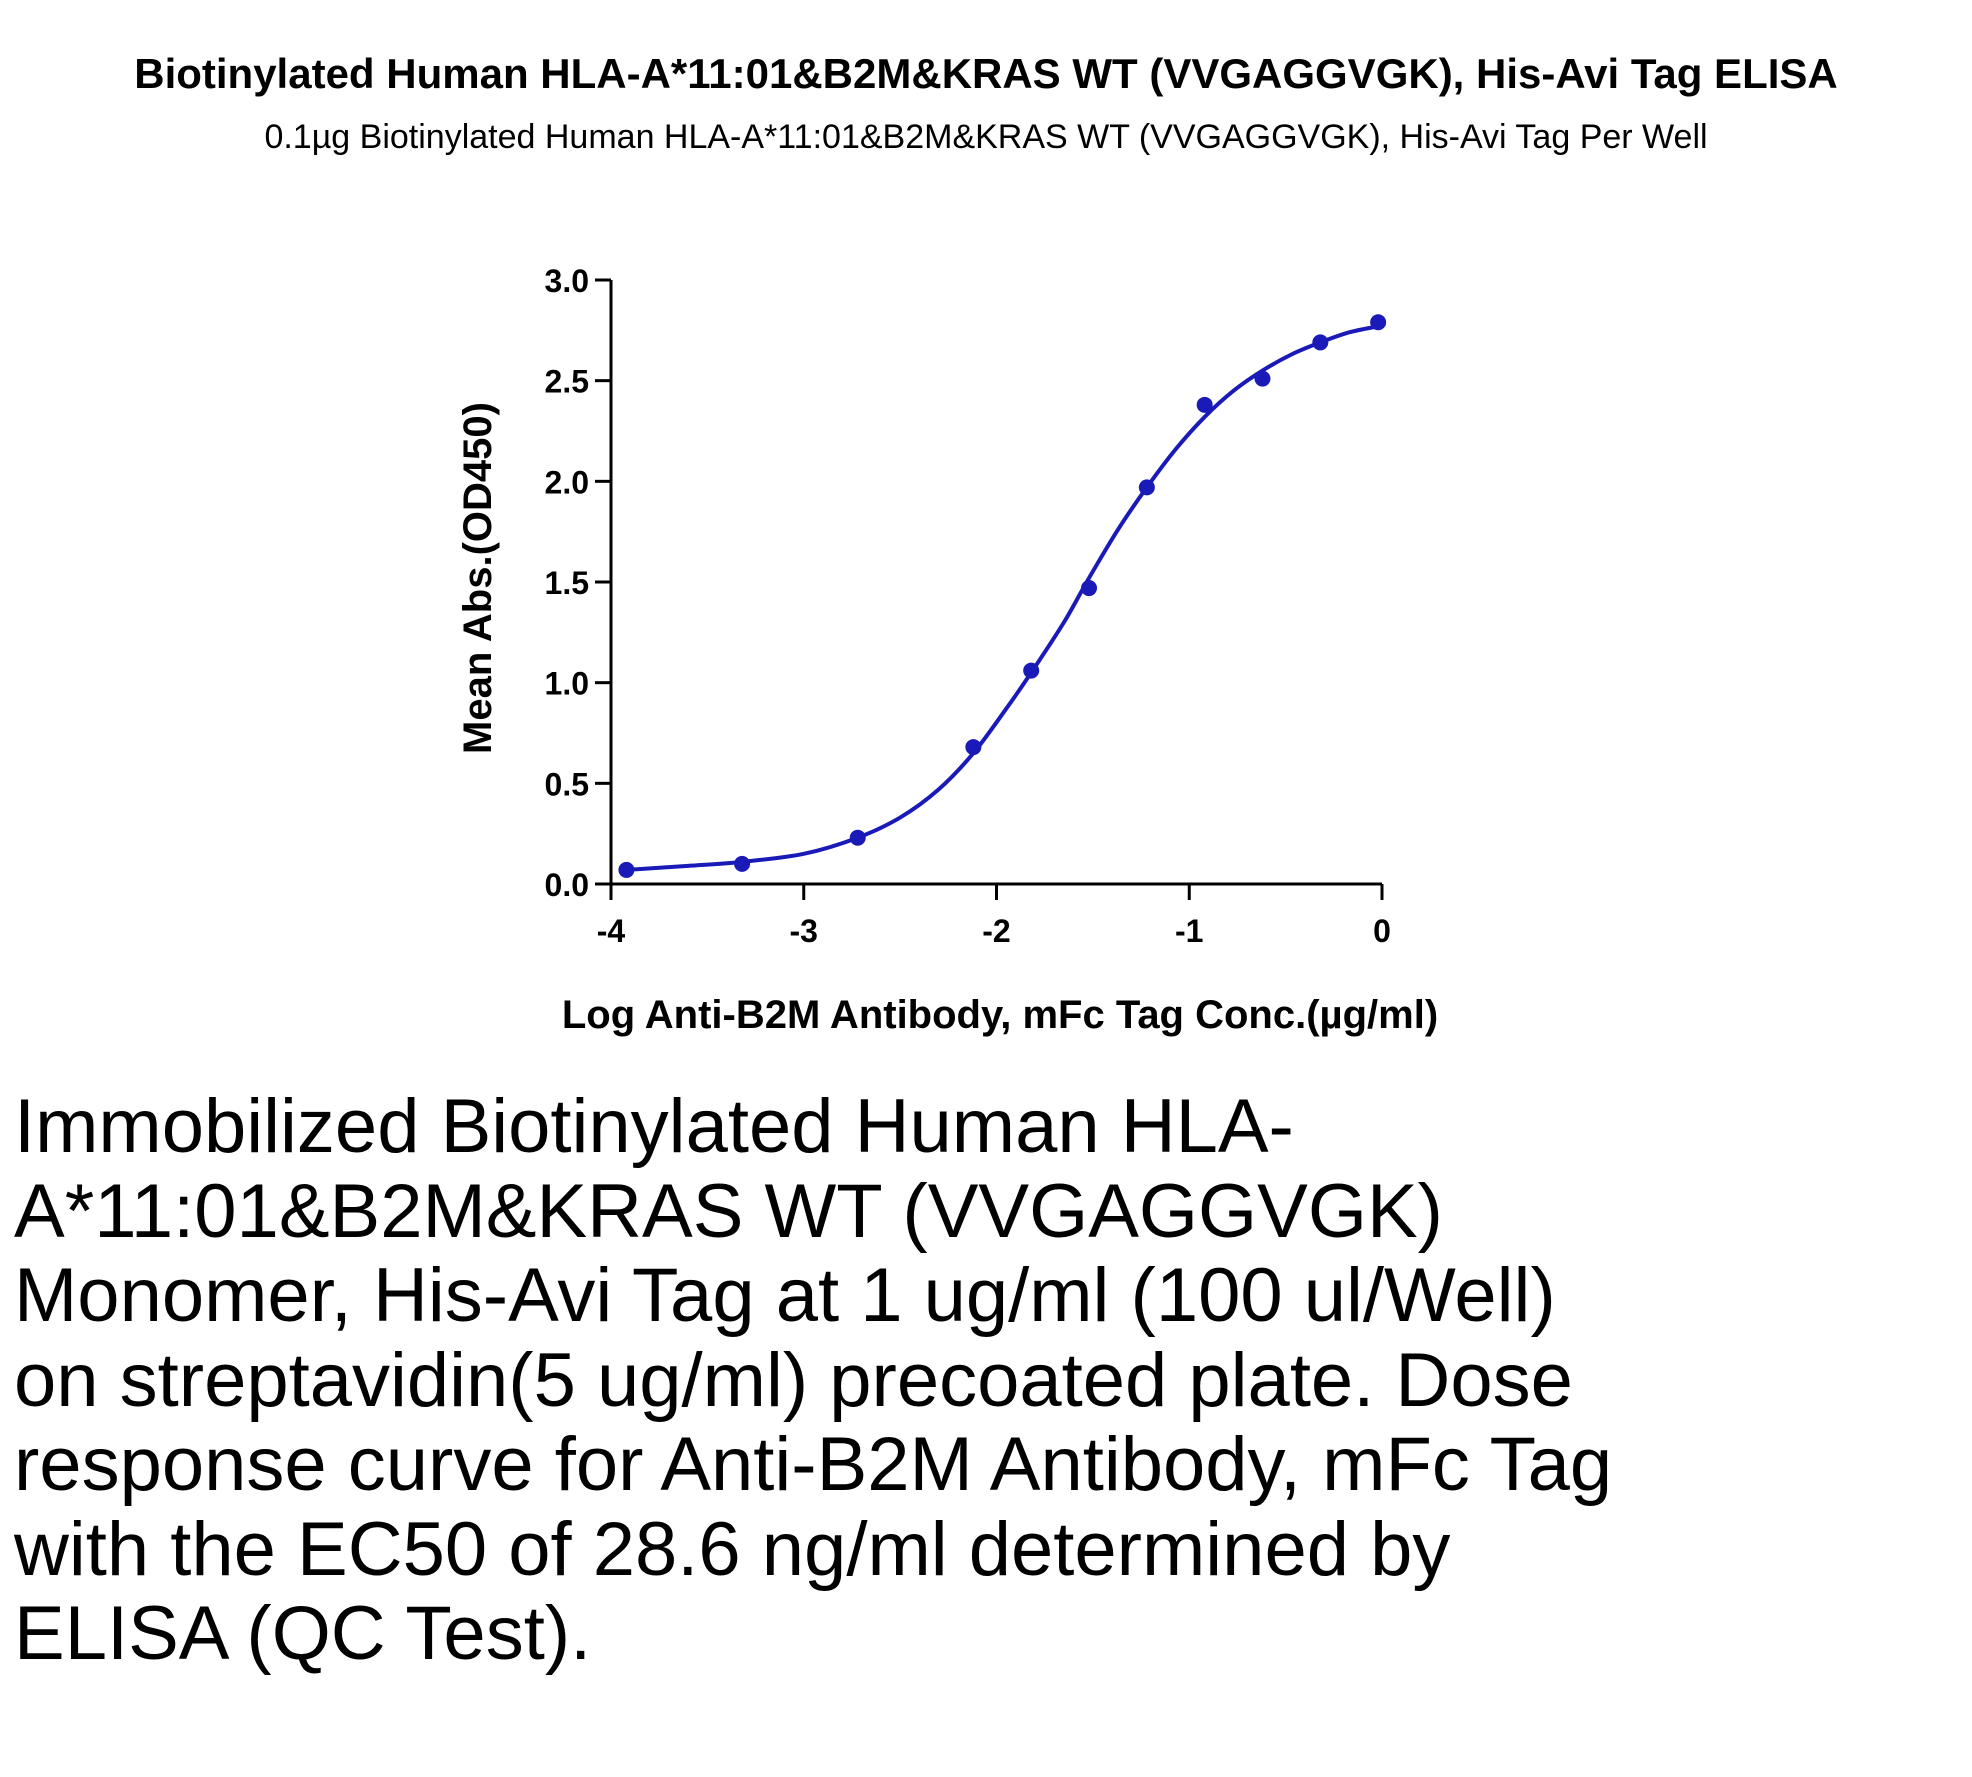 This screenshot has height=1777, width=1972. I want to click on x-tick-label: 0, so click(1382, 931).